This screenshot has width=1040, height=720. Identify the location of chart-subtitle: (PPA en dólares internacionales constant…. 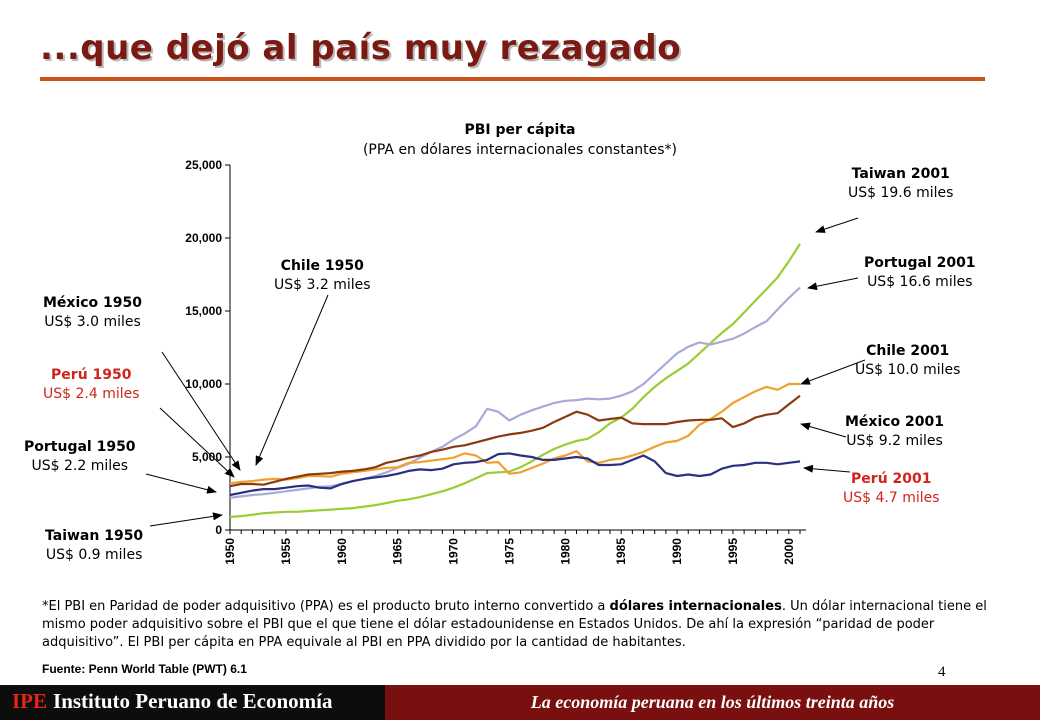
(520, 150).